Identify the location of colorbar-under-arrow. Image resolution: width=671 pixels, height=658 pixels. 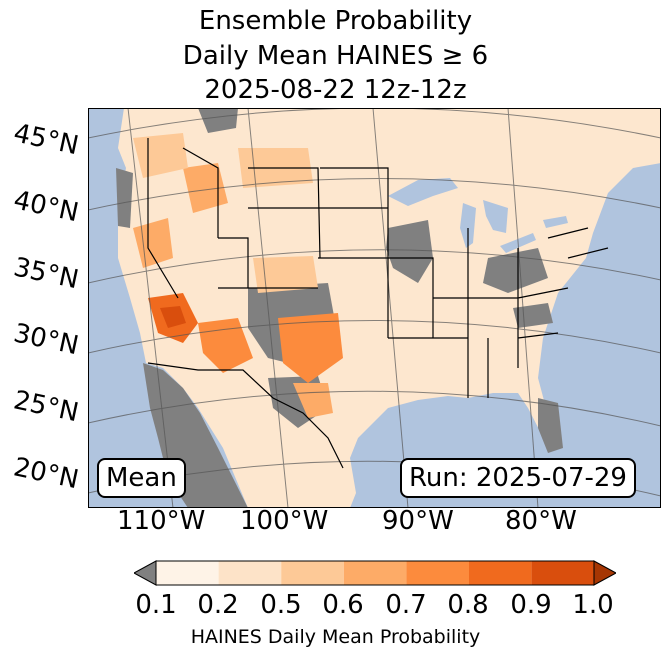
(145, 573).